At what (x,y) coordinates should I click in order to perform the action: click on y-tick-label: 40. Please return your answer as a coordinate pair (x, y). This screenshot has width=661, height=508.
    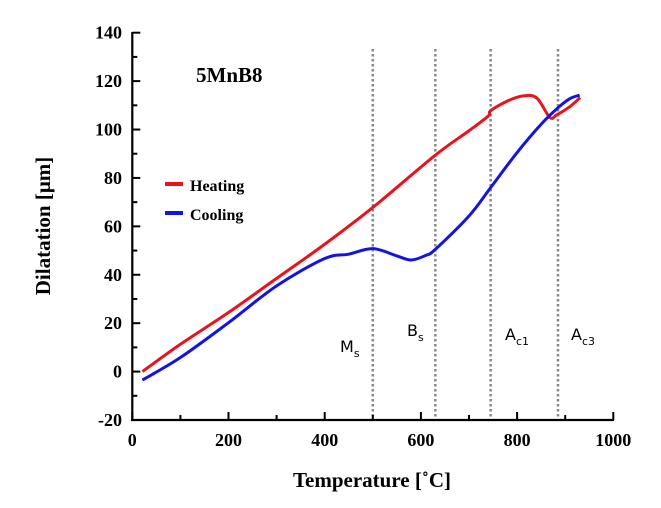
    Looking at the image, I should click on (113, 275).